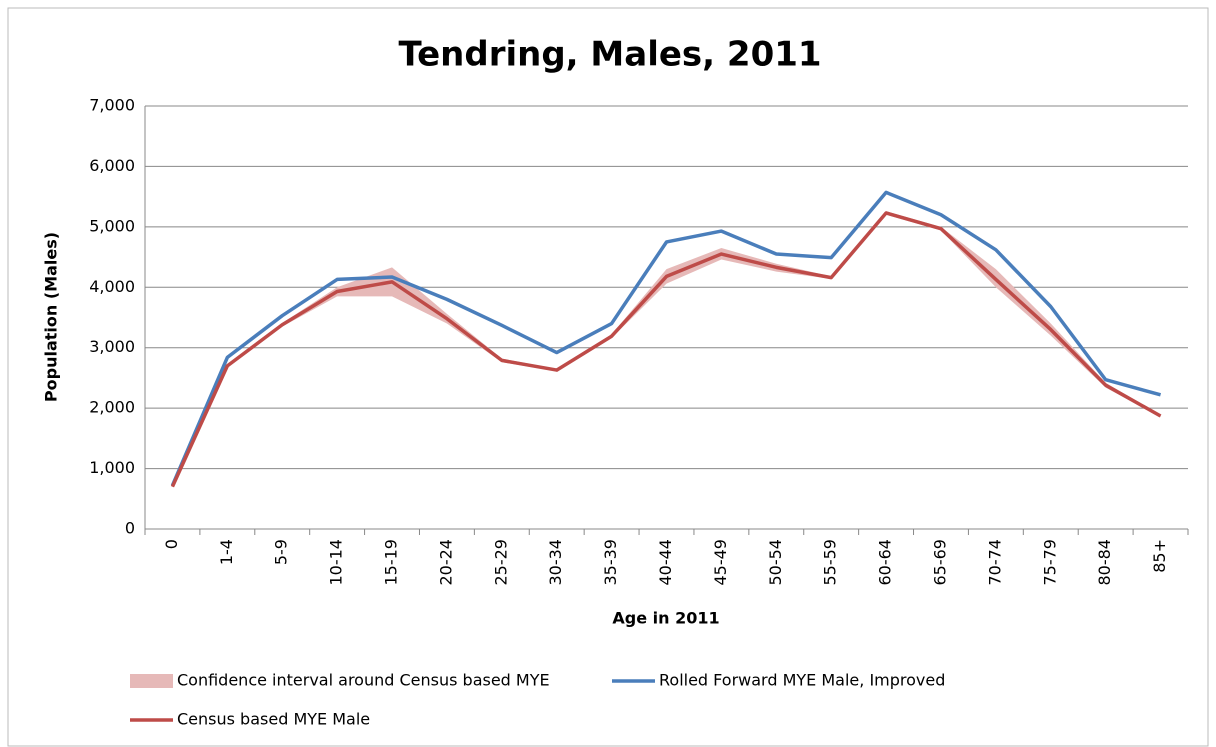  What do you see at coordinates (112, 346) in the screenshot?
I see `y-tick-label: 3,000` at bounding box center [112, 346].